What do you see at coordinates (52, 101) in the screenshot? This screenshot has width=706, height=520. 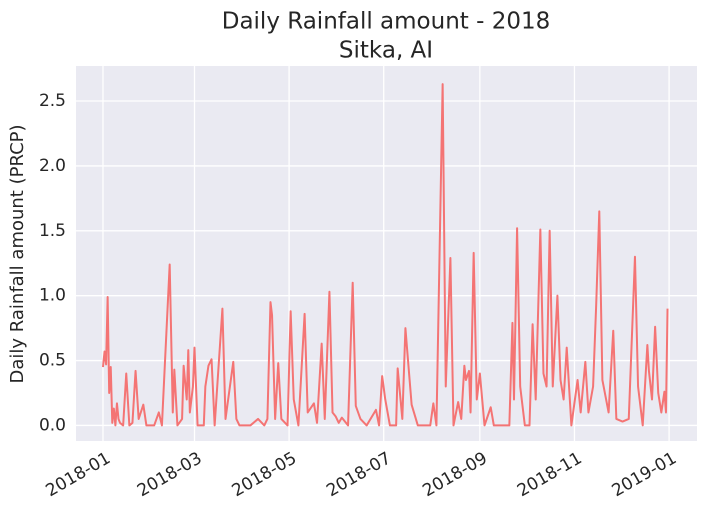 I see `y-tick-label: 2.5` at bounding box center [52, 101].